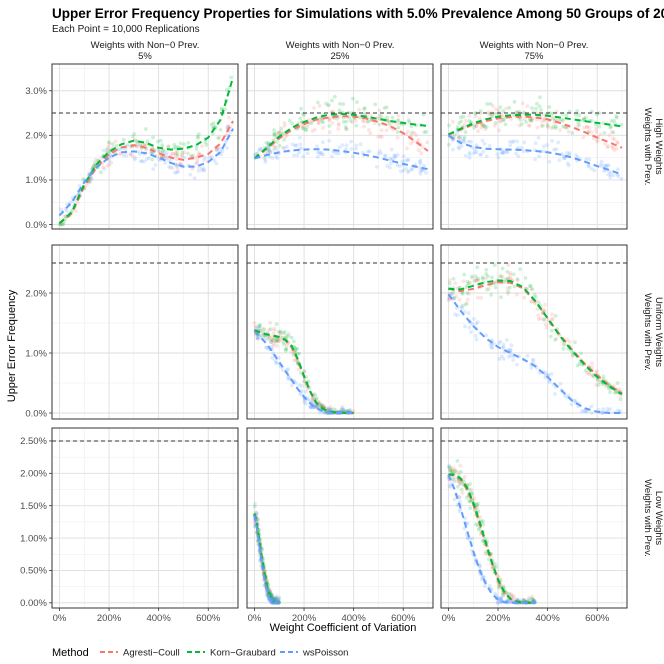 The image size is (664, 664). What do you see at coordinates (498, 618) in the screenshot?
I see `x-tick-label: 200%` at bounding box center [498, 618].